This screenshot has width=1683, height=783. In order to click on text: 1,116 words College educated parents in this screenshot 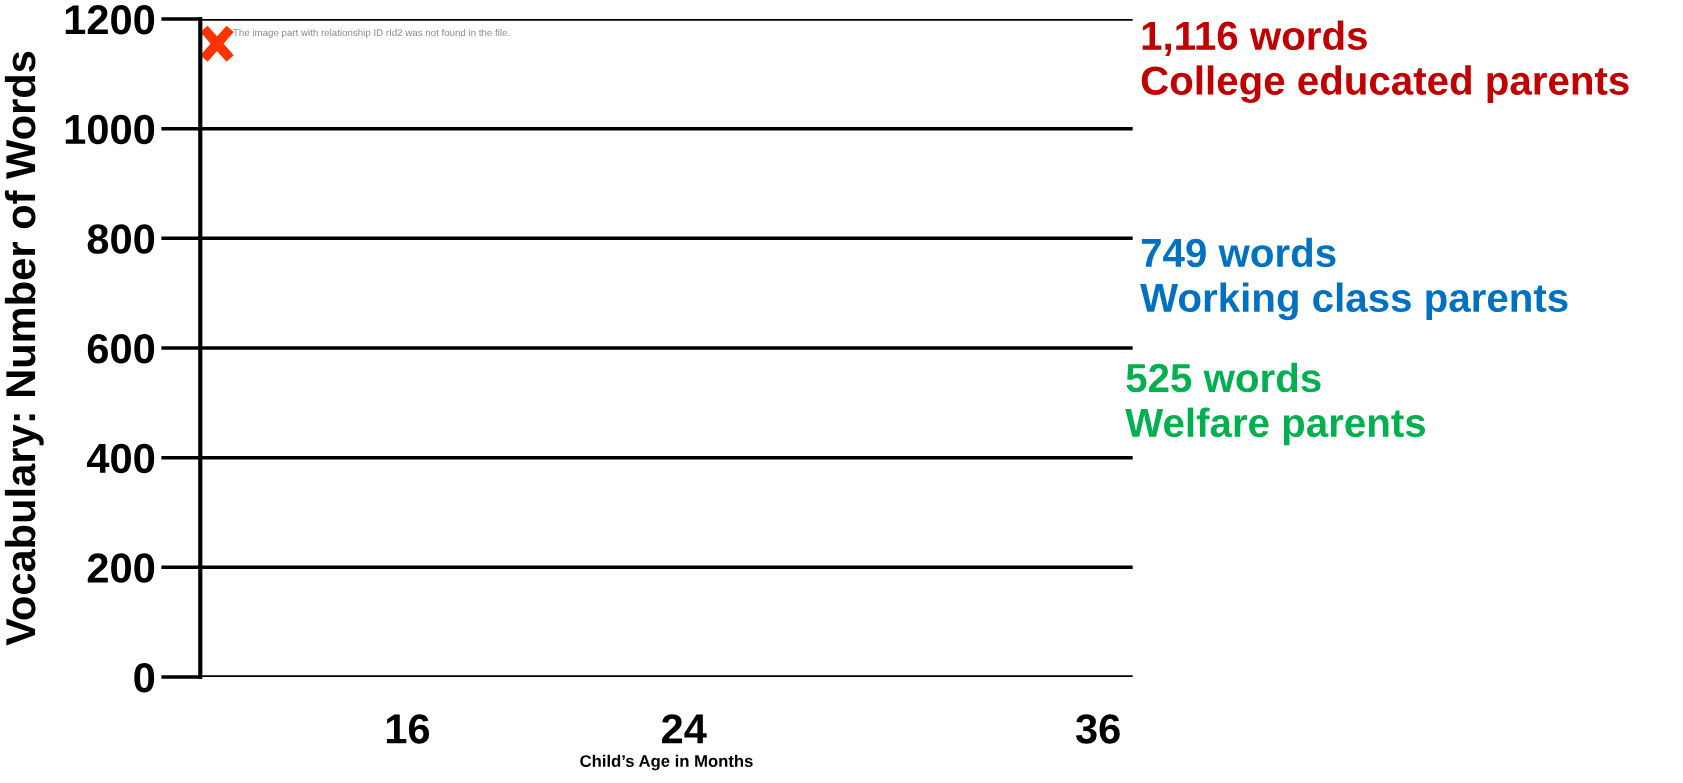, I will do `click(1385, 62)`.